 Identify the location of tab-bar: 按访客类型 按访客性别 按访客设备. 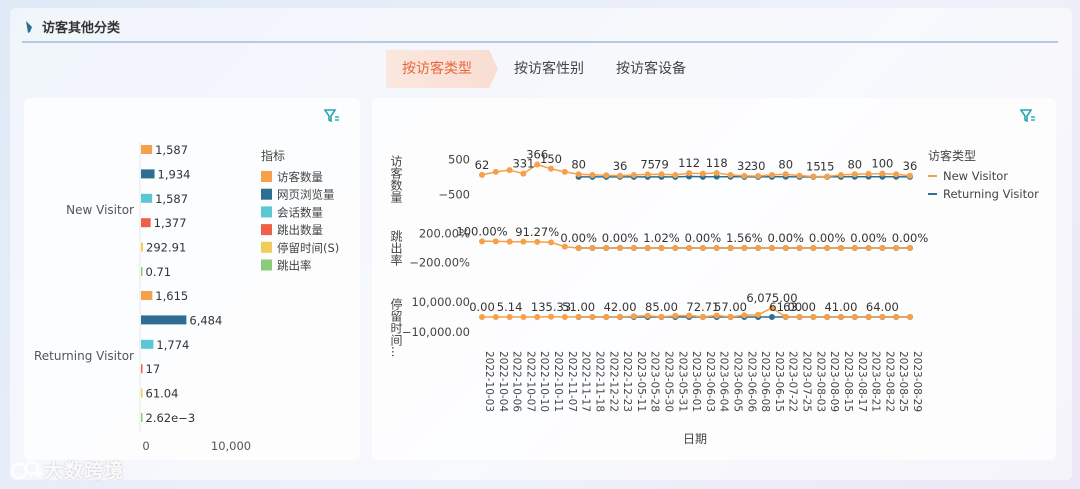
(544, 69).